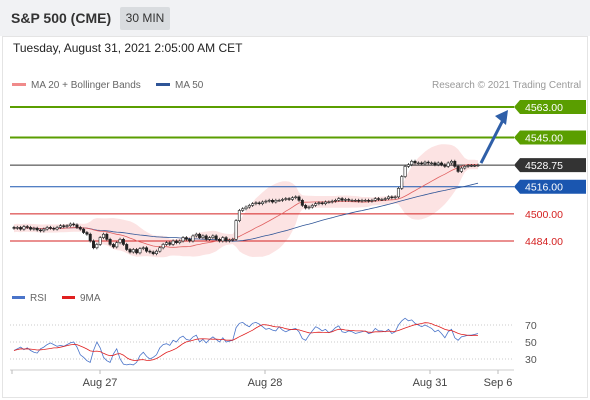  What do you see at coordinates (544, 108) in the screenshot?
I see `level-label-0: 4563.00` at bounding box center [544, 108].